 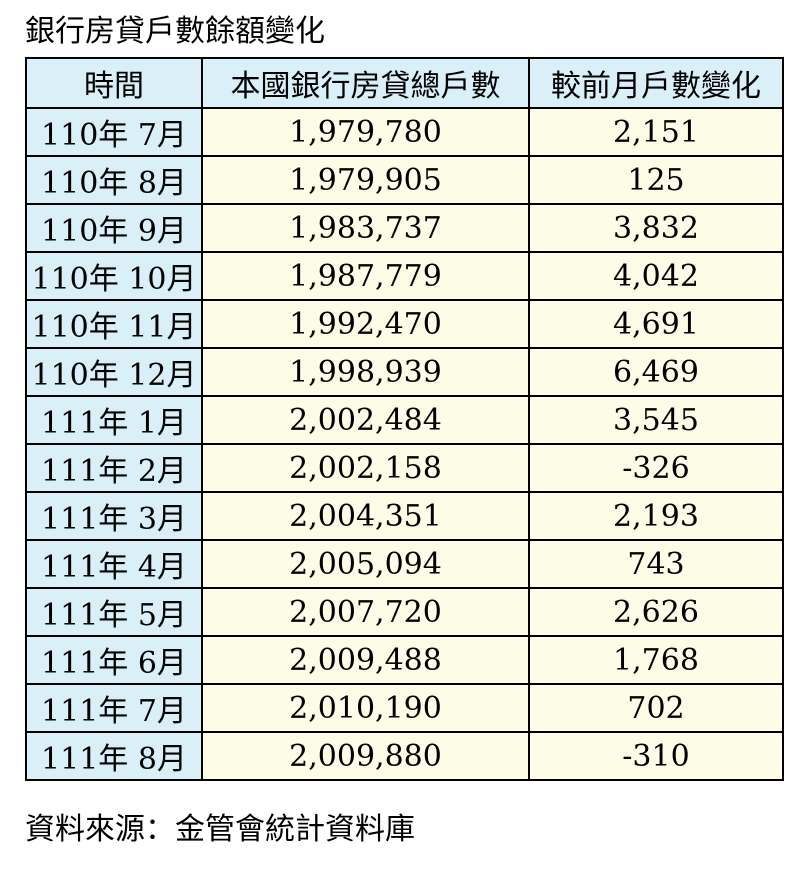 What do you see at coordinates (114, 420) in the screenshot?
I see `period-cell: 111年 1月` at bounding box center [114, 420].